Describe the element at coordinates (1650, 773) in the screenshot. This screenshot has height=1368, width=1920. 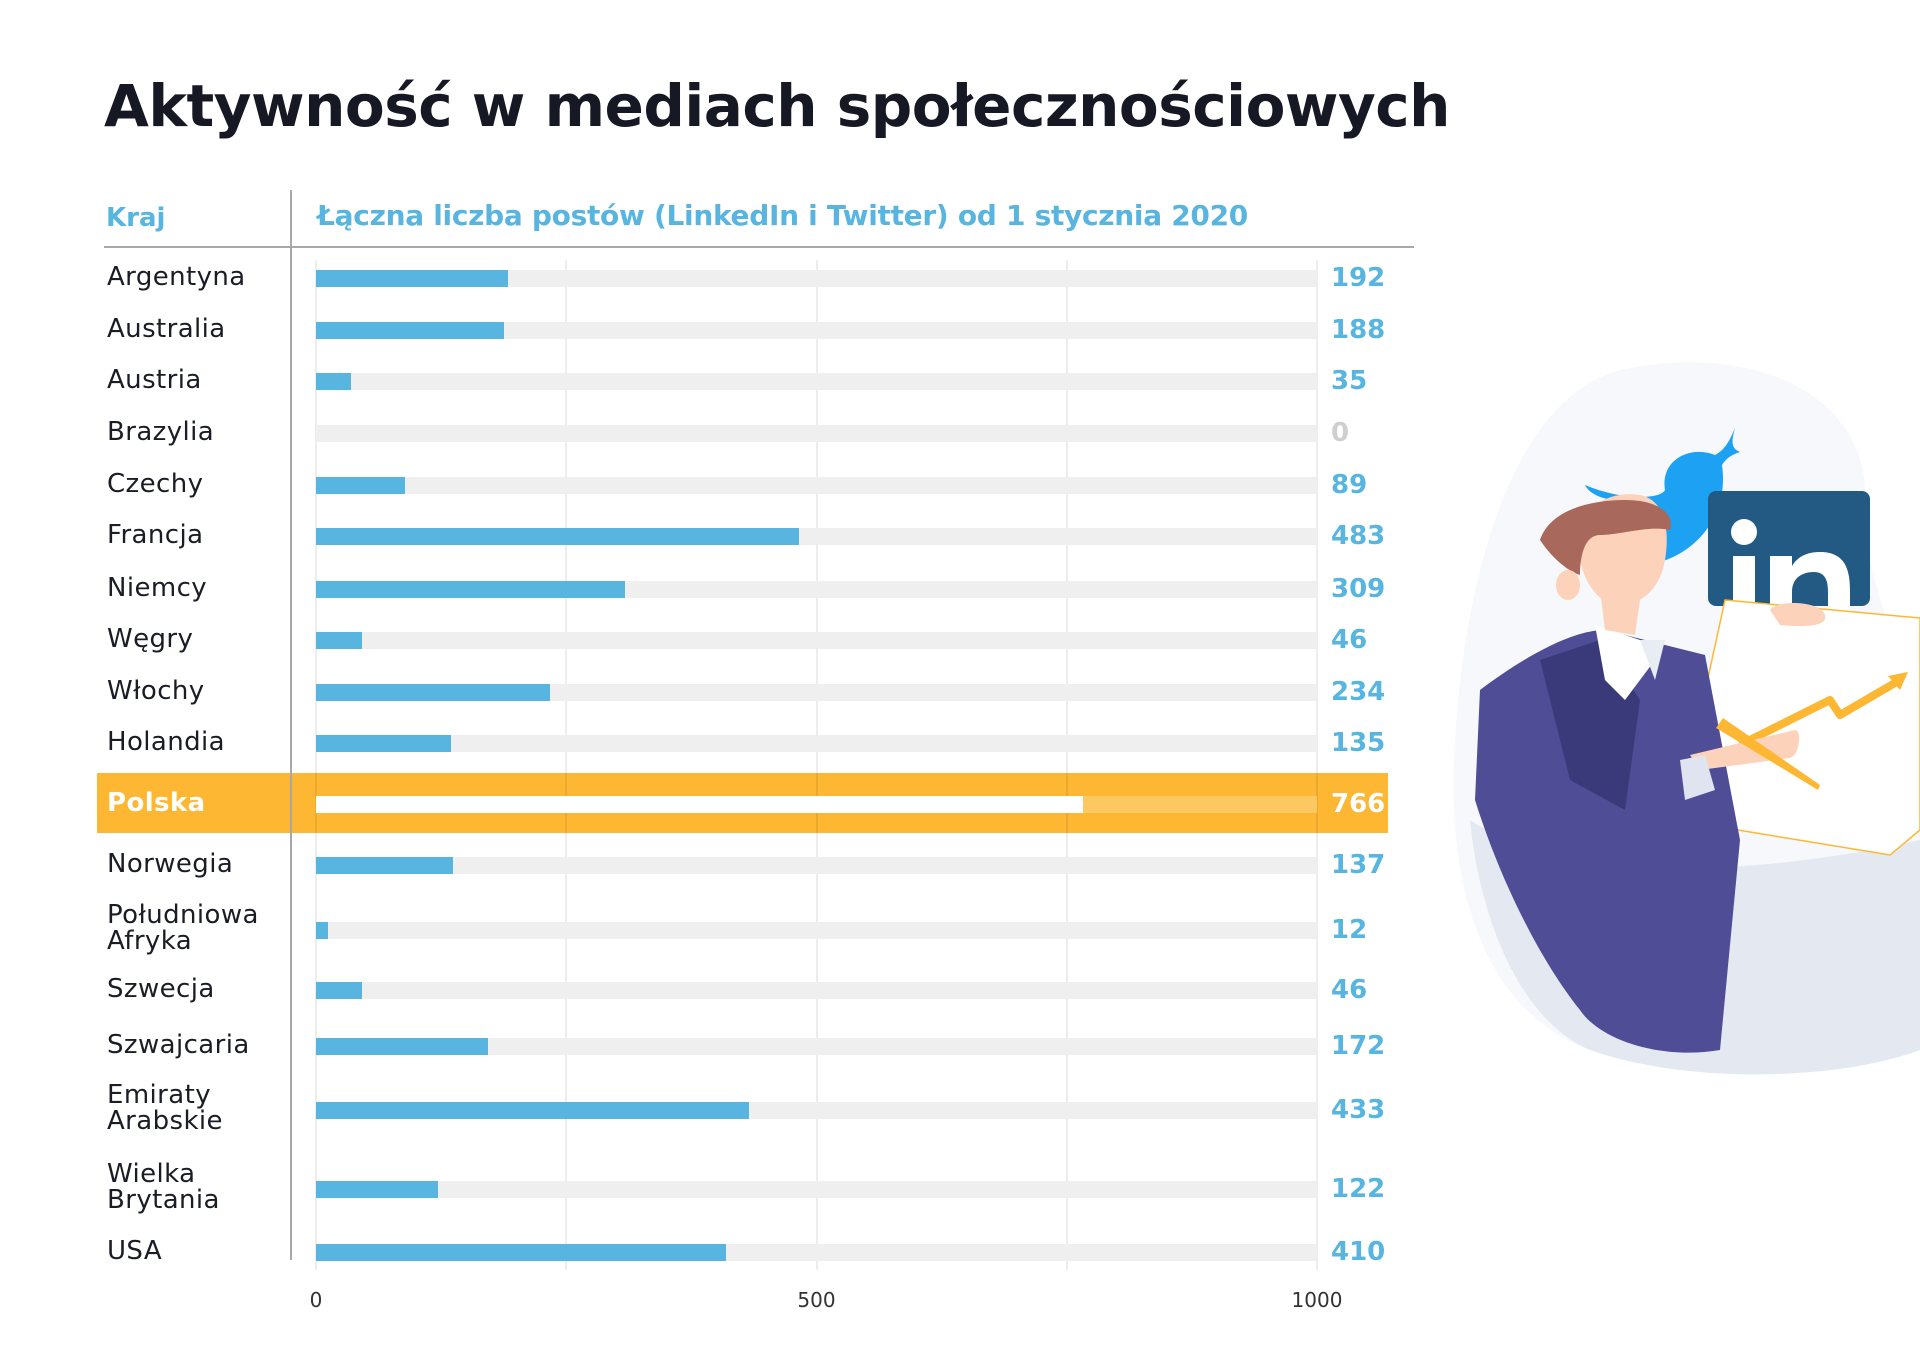
I see `person` at that location.